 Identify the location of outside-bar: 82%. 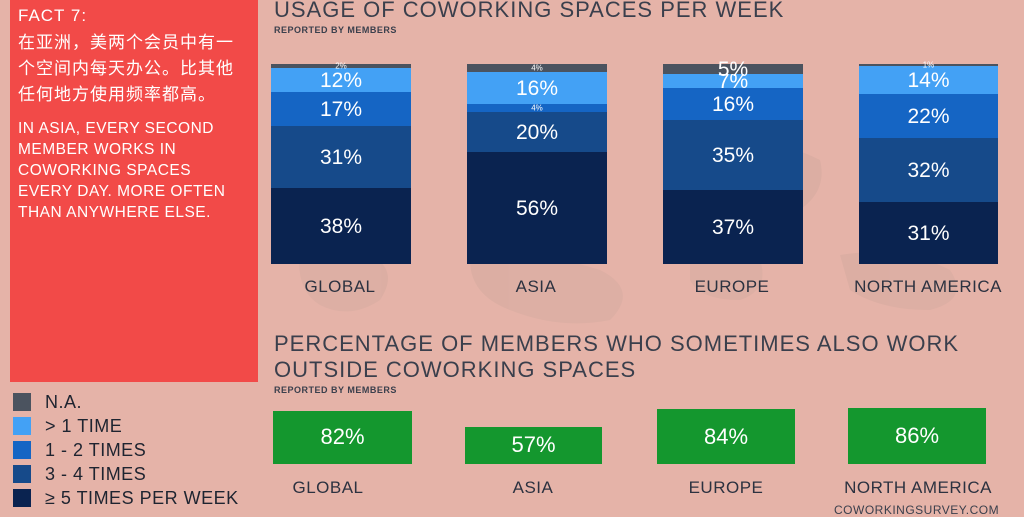
(342, 437).